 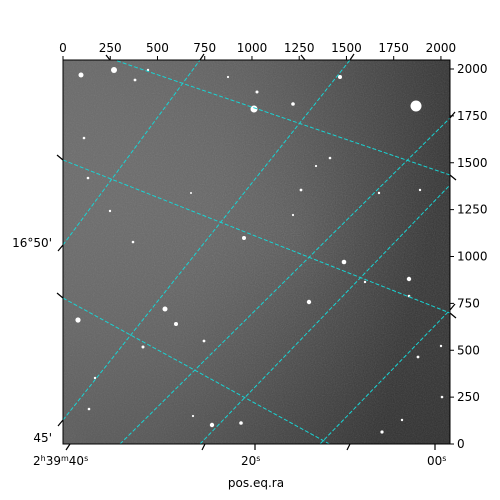 I want to click on dec-tick-label-0: 16°50', so click(x=32, y=243).